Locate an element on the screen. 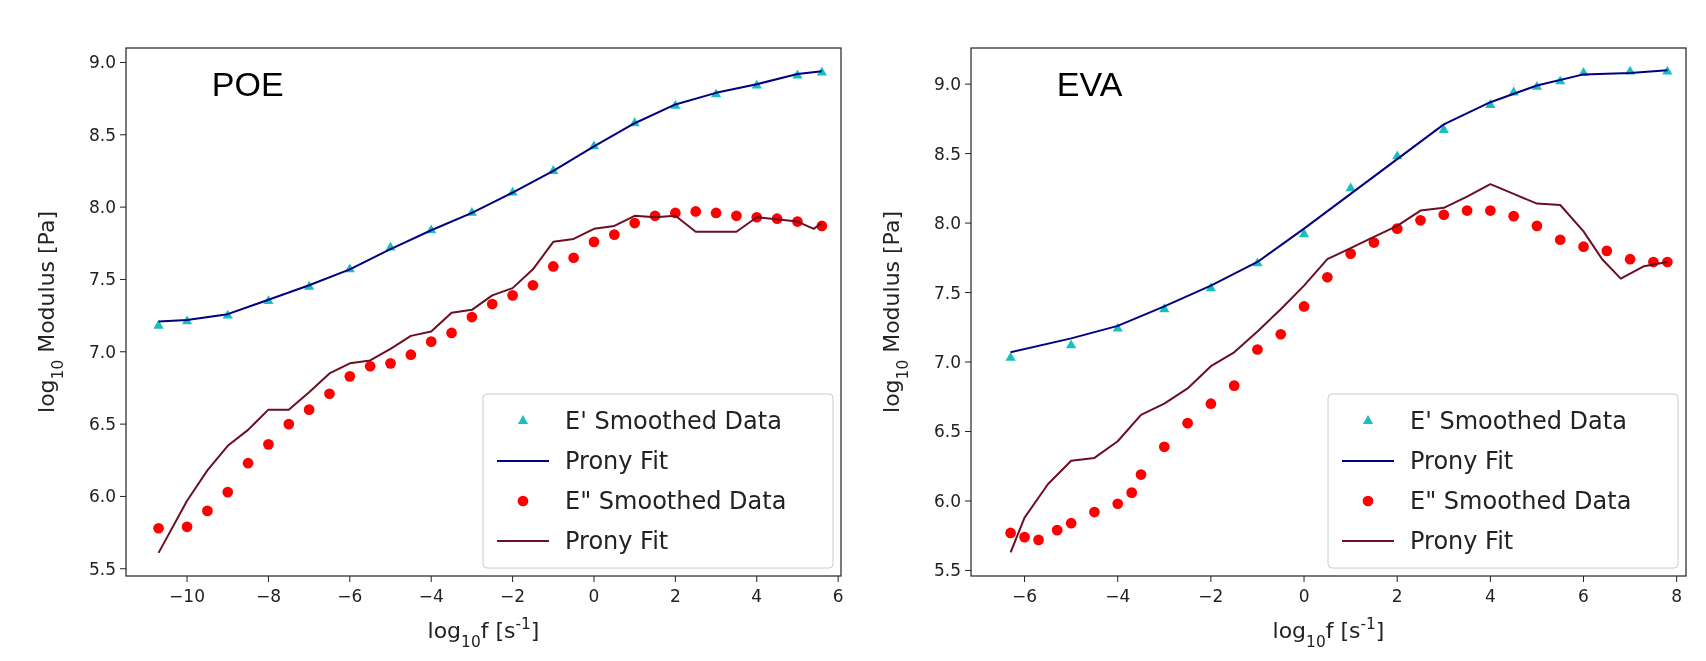 The image size is (1706, 661). text: POE is located at coordinates (247, 84).